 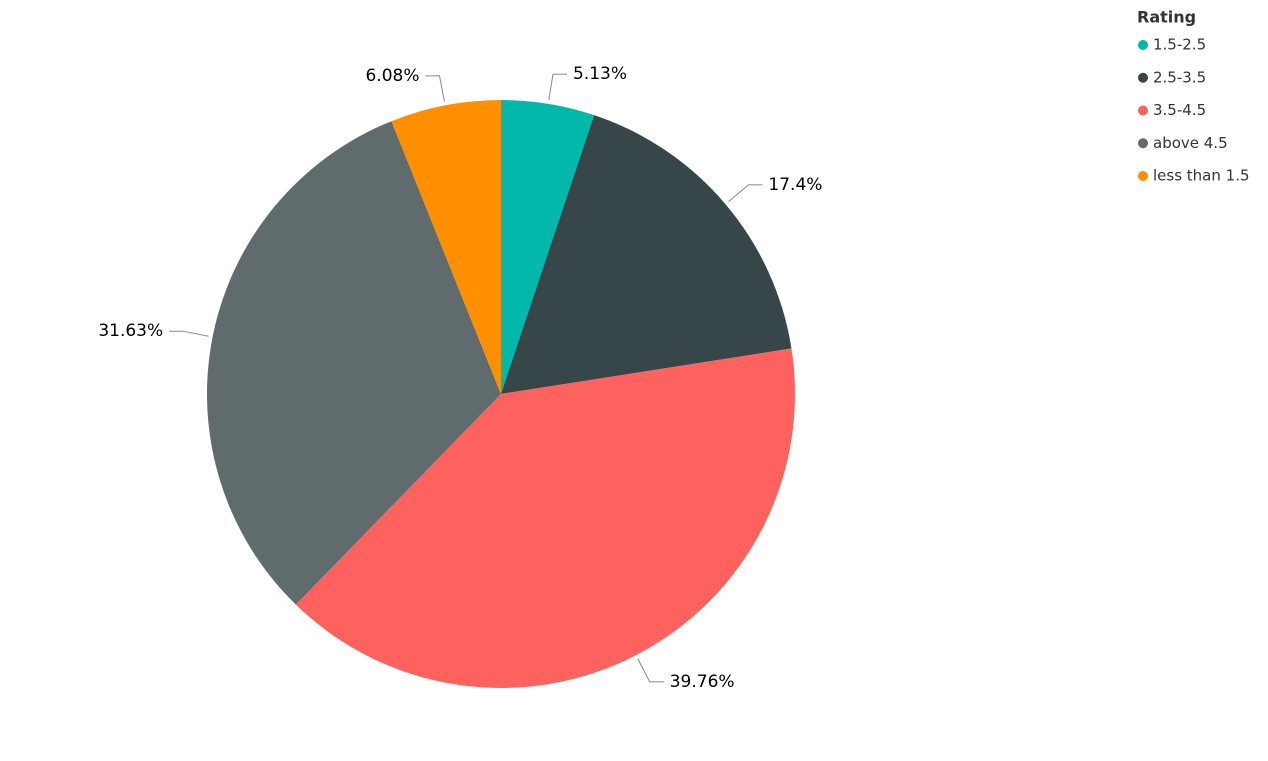 I want to click on data-label: 39.76%, so click(x=702, y=682).